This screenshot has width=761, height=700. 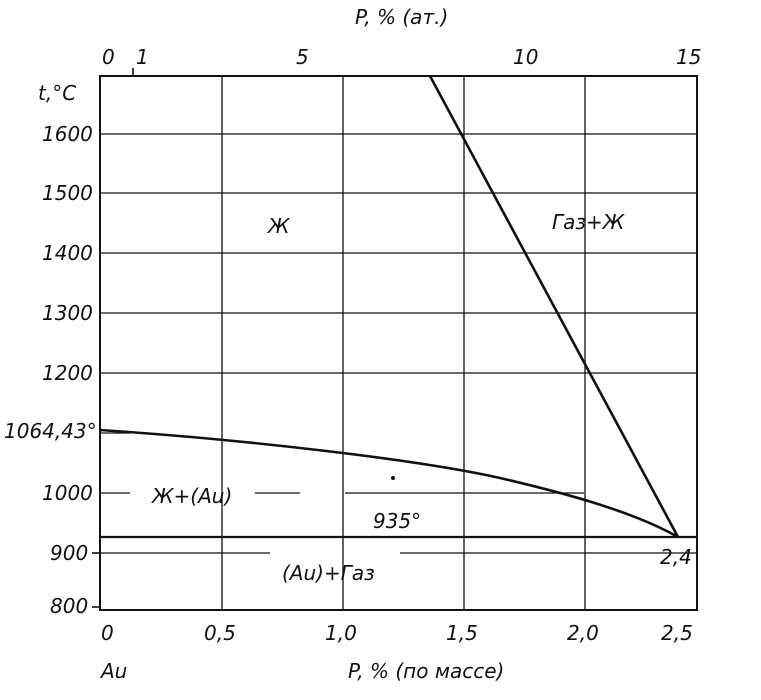 What do you see at coordinates (69, 553) in the screenshot?
I see `y-tick-label-900: 900` at bounding box center [69, 553].